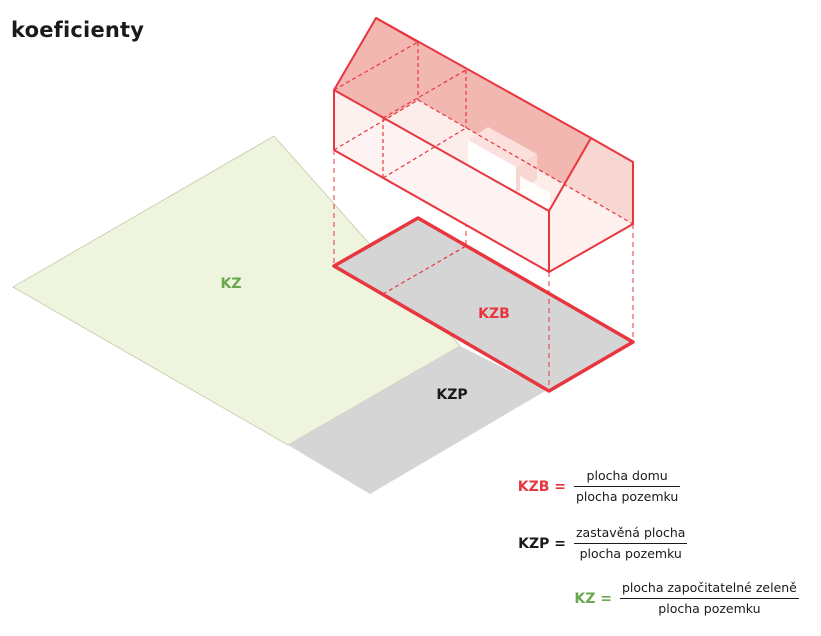 Image resolution: width=821 pixels, height=636 pixels. I want to click on formula-kzb-fraction: plocha domu plocha pozemku, so click(627, 486).